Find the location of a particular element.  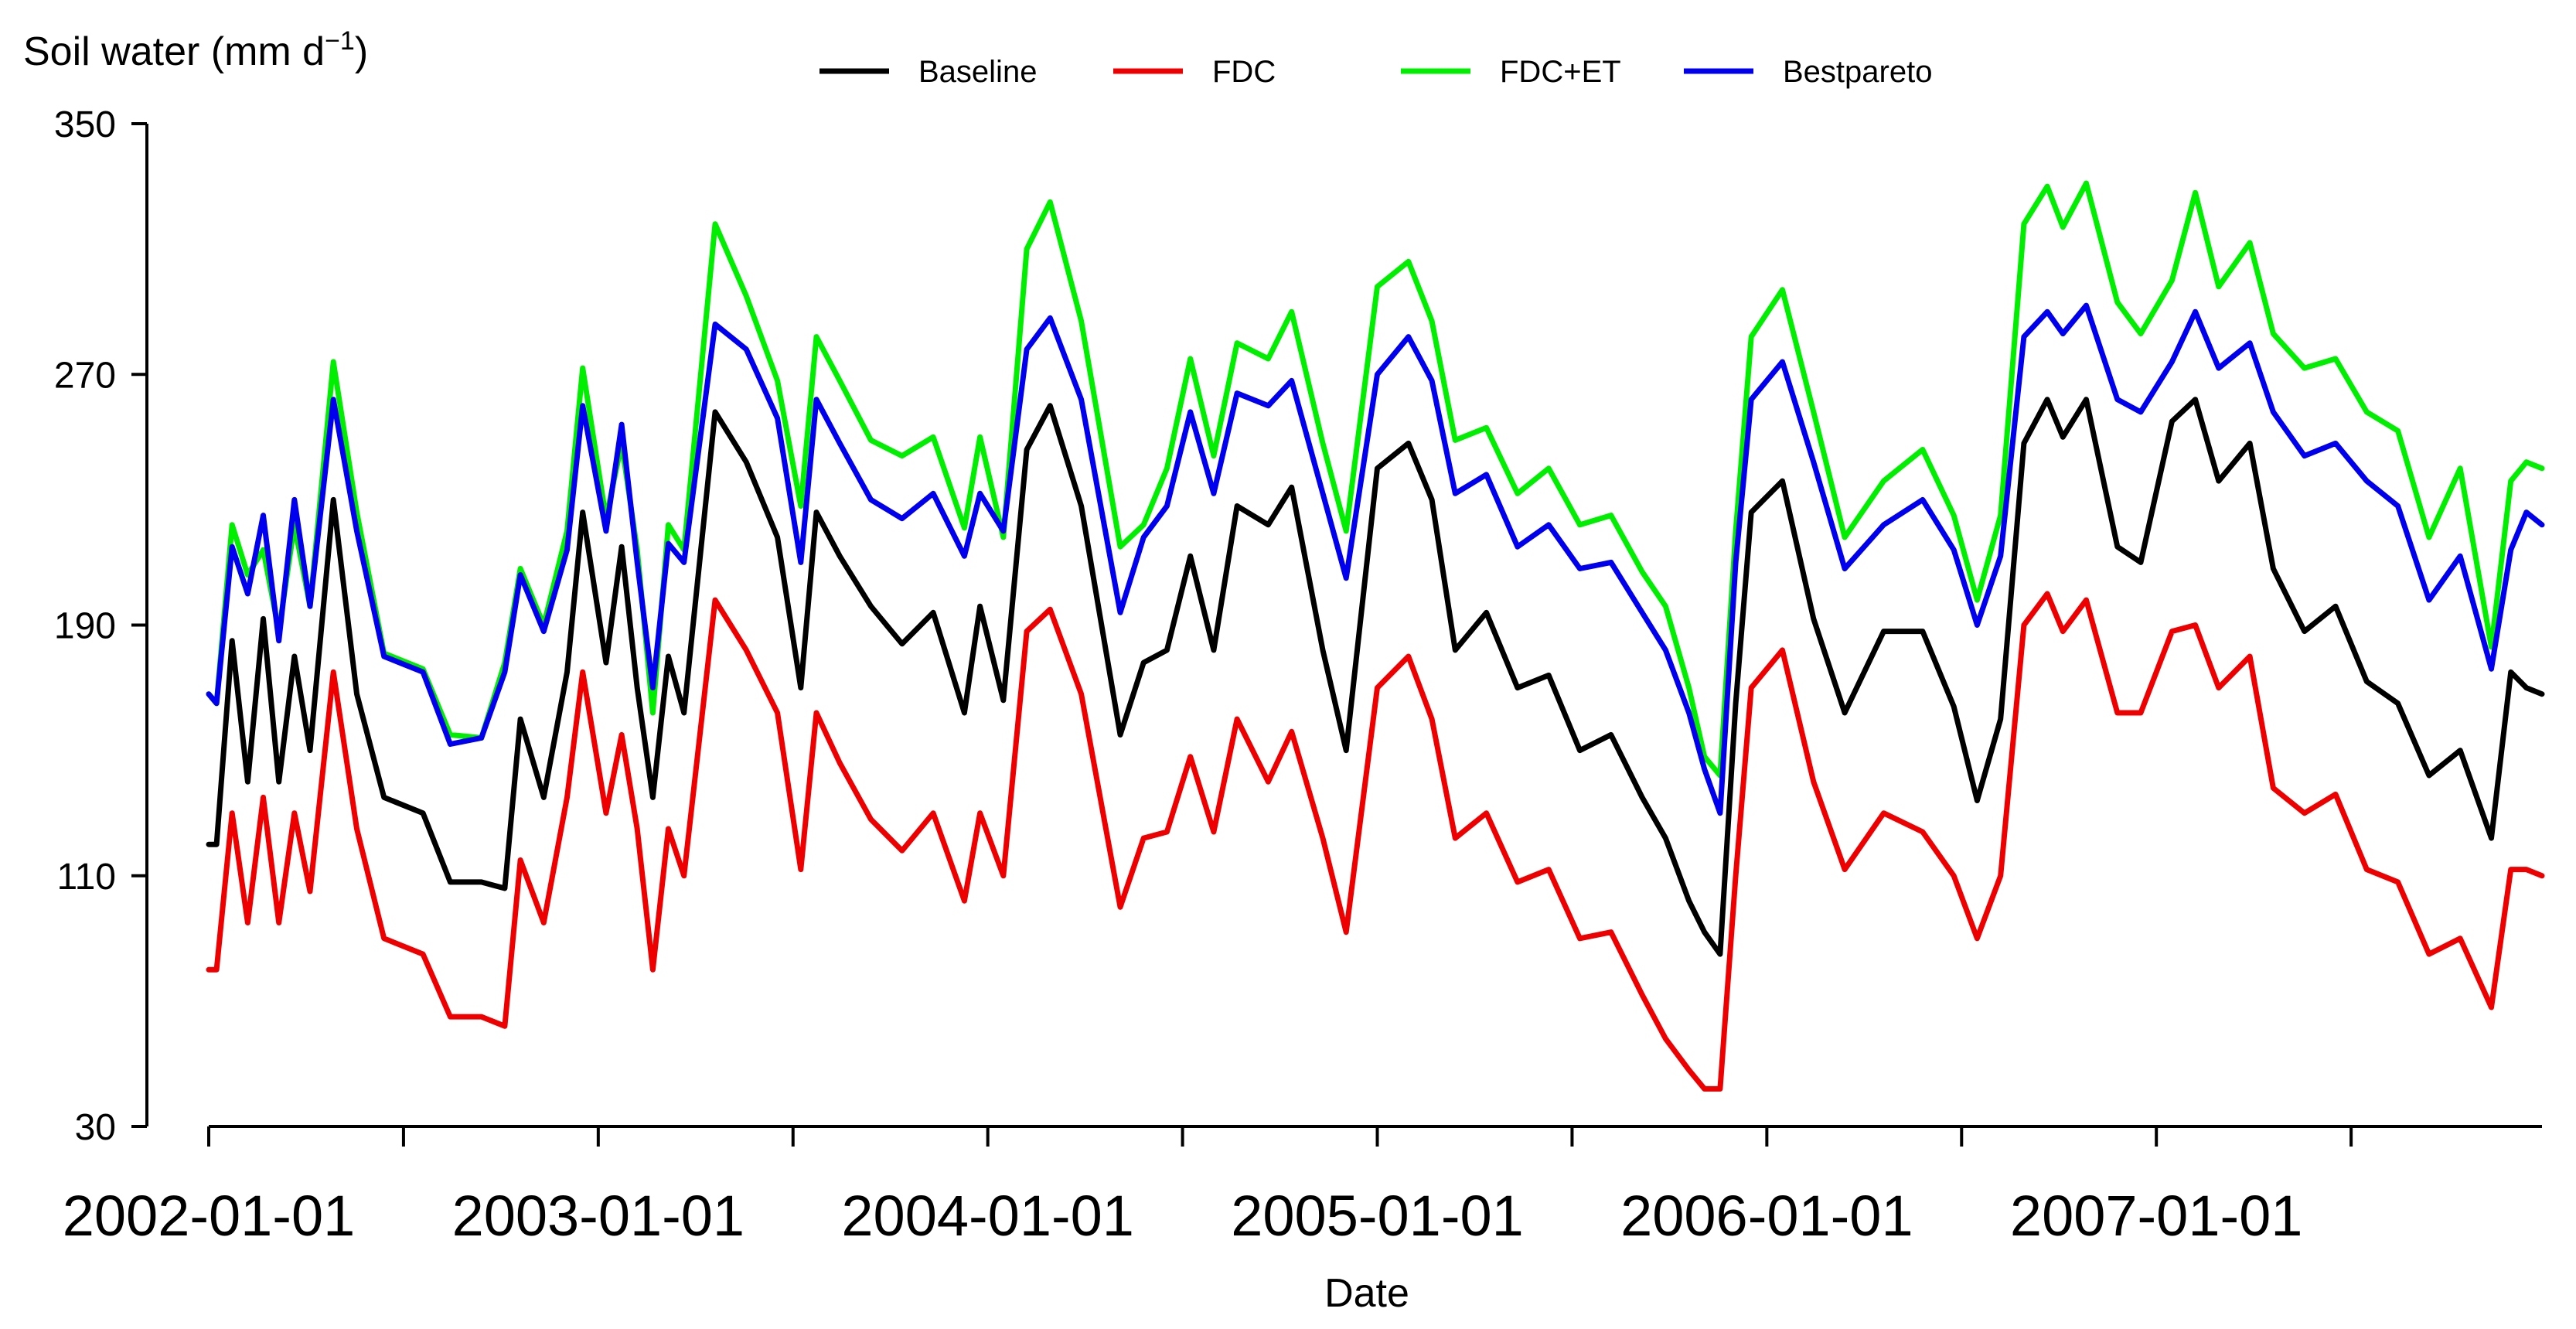

x-tick-label-2006-01-01: 2006-01-01 is located at coordinates (1766, 1216).